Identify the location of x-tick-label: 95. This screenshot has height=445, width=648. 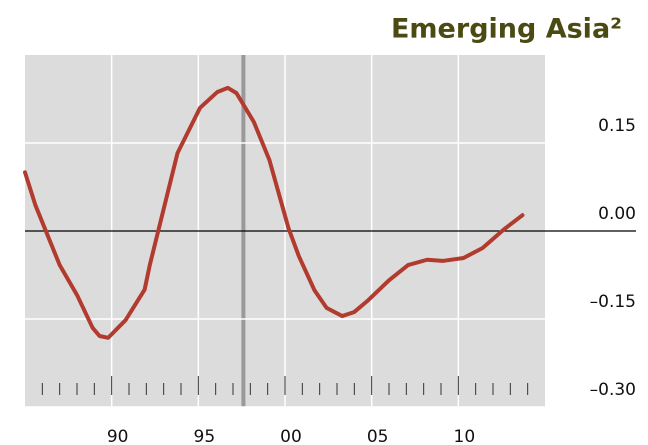
(205, 436).